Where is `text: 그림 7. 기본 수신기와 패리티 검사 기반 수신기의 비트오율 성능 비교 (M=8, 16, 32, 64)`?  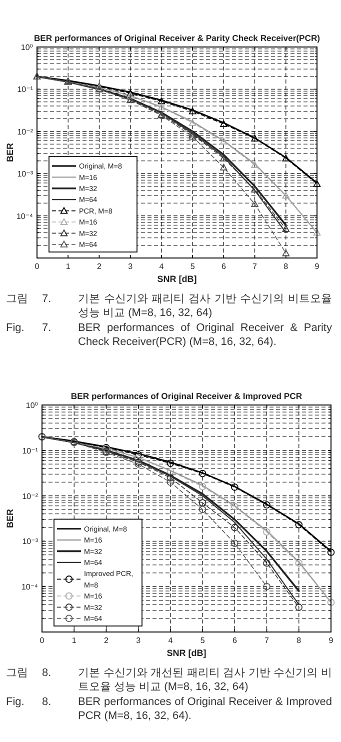
text: 그림 7. 기본 수신기와 패리티 검사 기반 수신기의 비트오율 성능 비교 (M=8, 16, 32, 64) is located at coordinates (169, 306).